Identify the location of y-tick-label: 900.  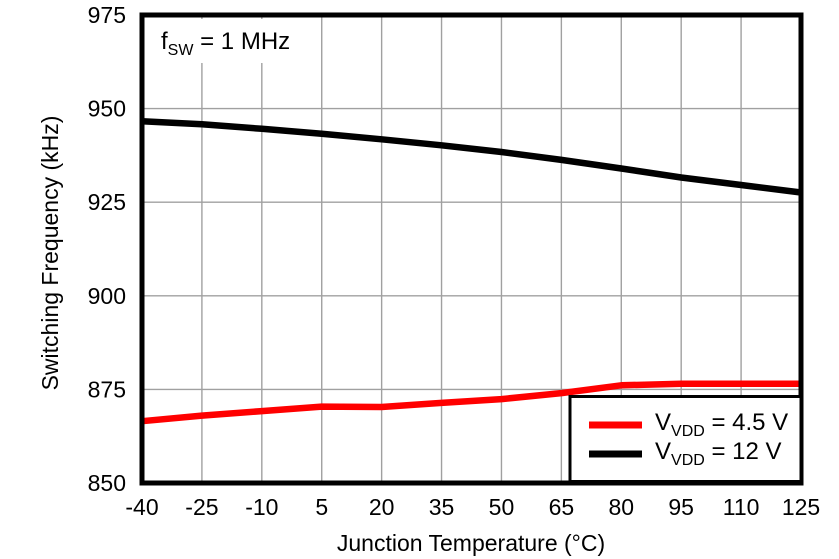
(107, 296).